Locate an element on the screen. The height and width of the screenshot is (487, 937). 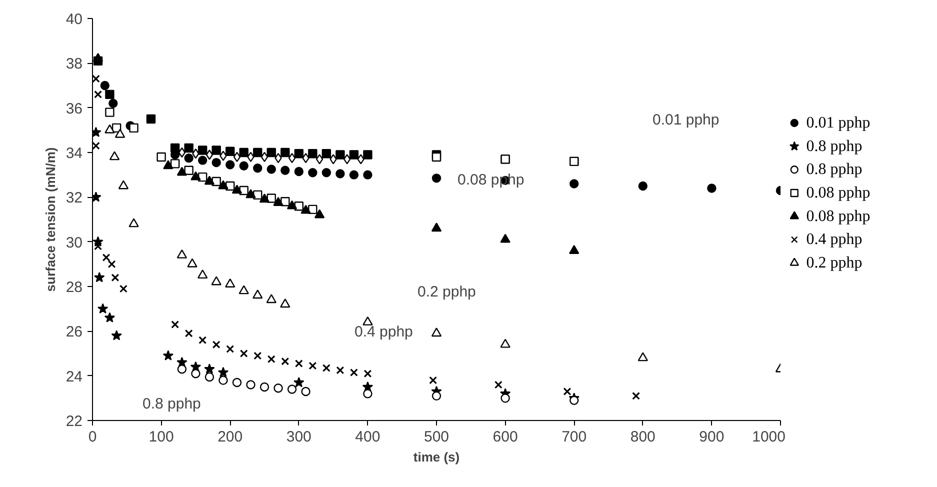
y-tick-label: 32 is located at coordinates (74, 198).